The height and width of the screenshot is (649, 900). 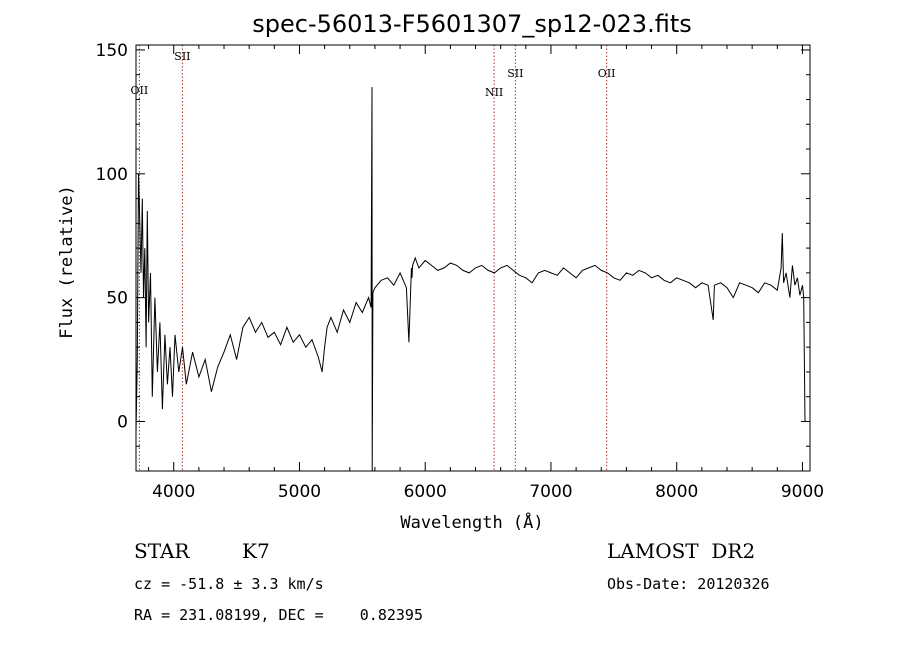 I want to click on x-axis-label: Wavelength (Å), so click(x=471, y=522).